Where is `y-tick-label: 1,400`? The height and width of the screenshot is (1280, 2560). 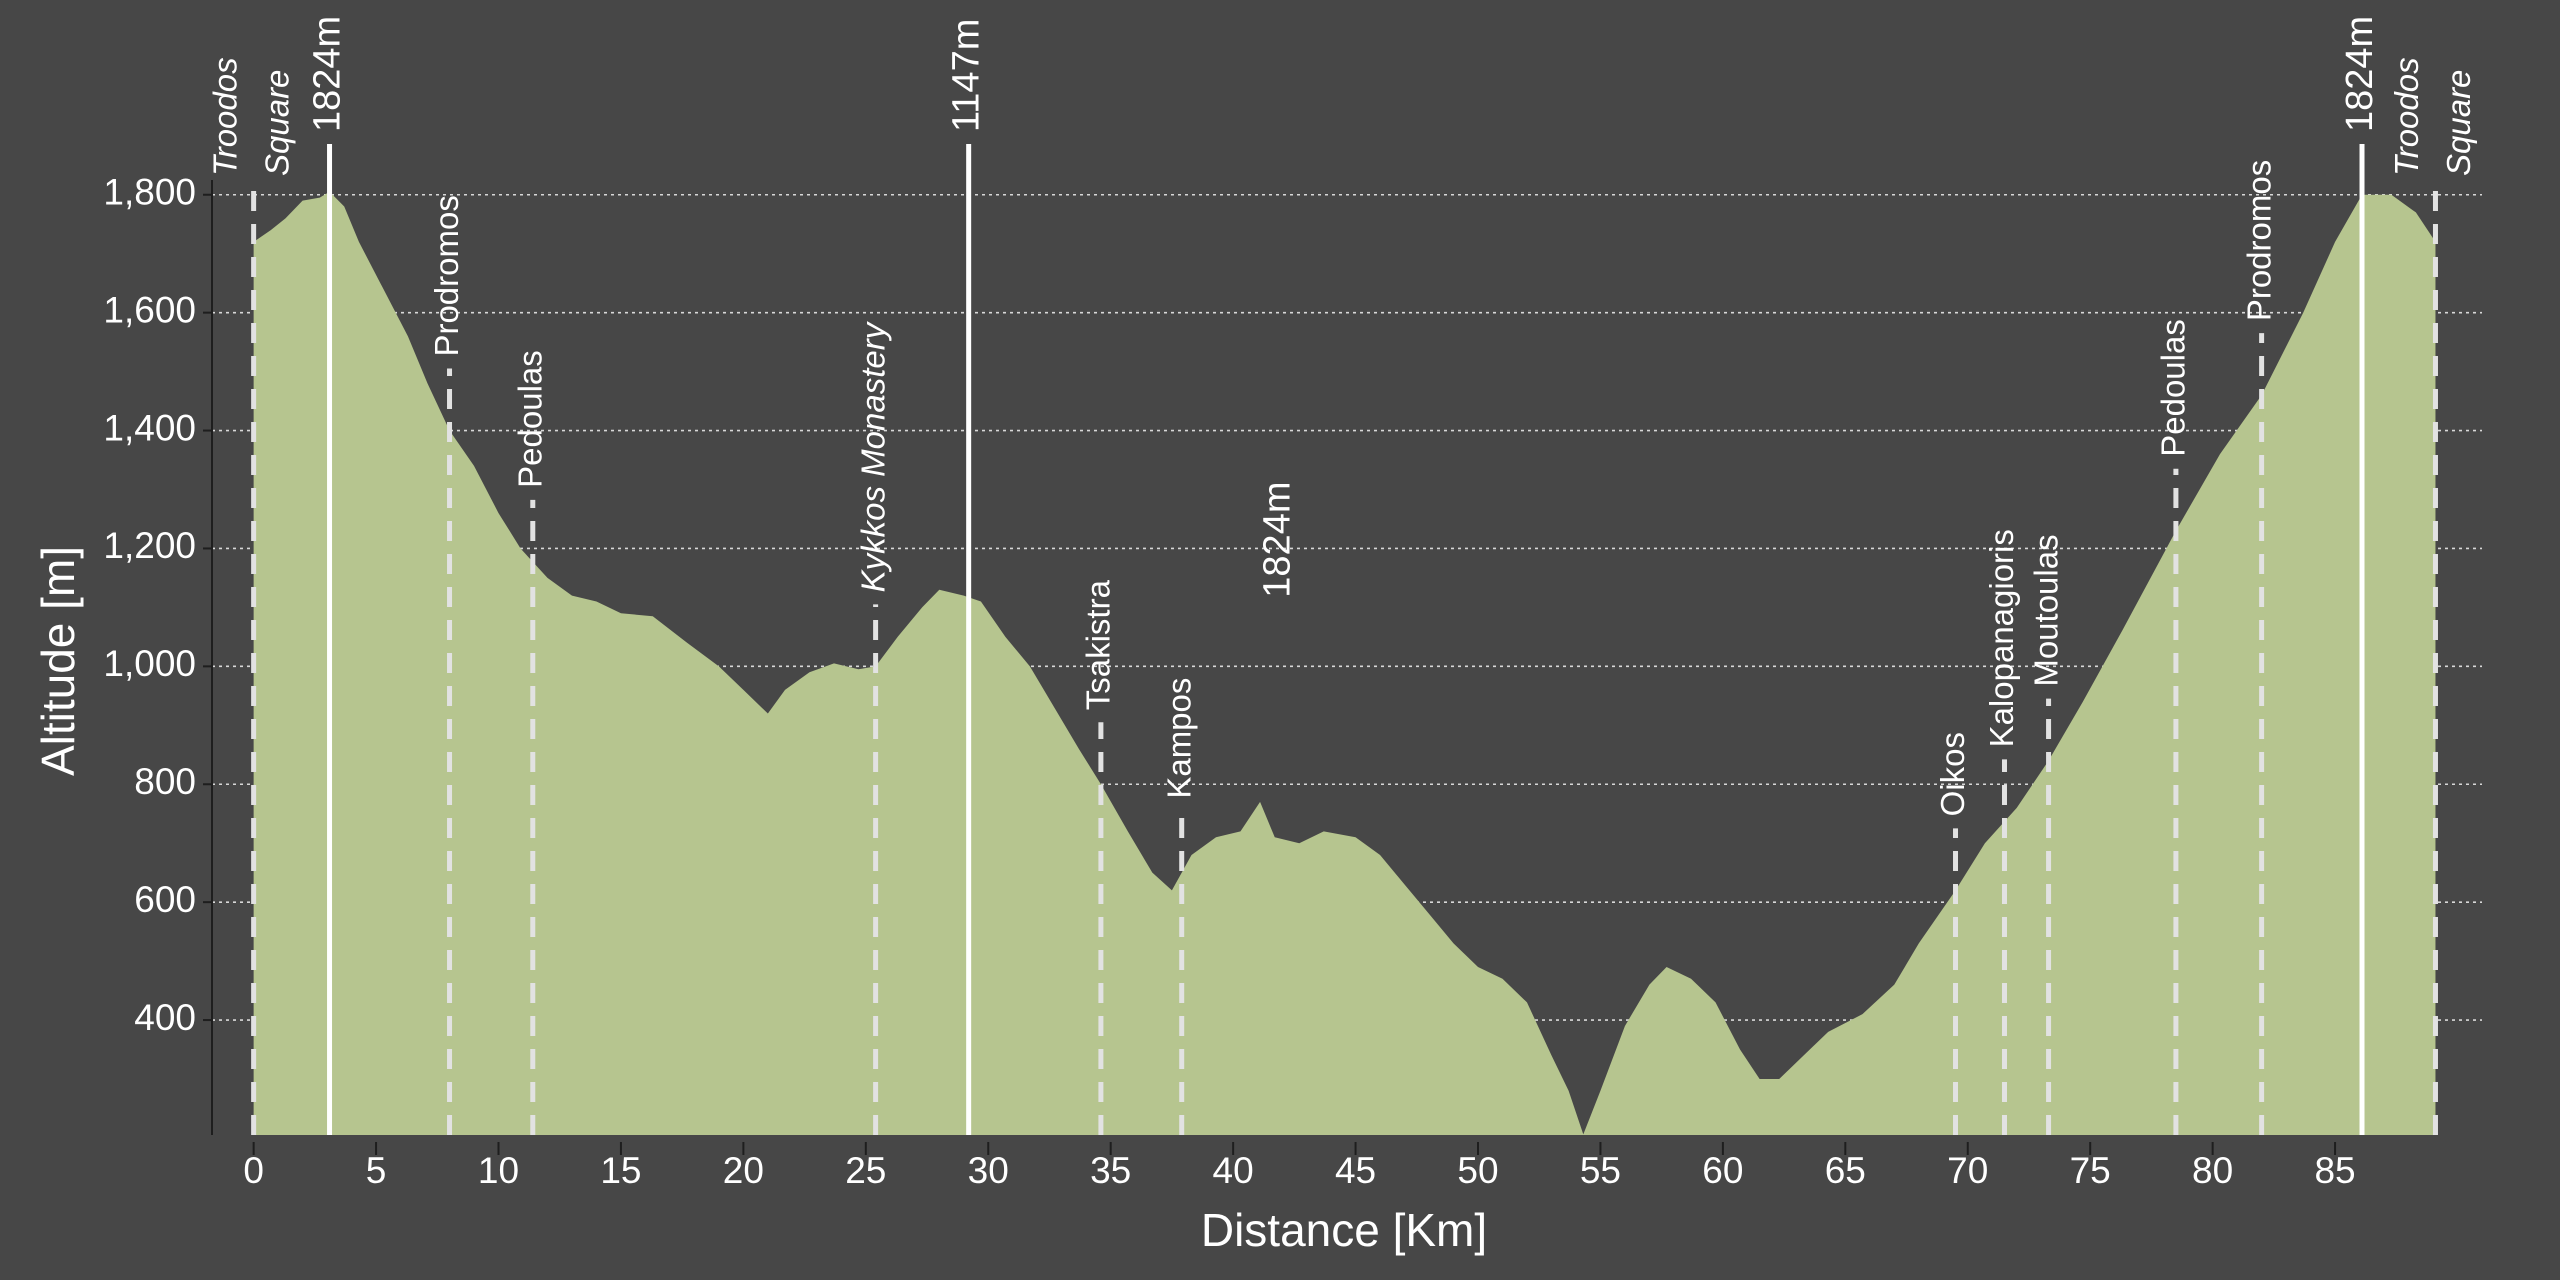 y-tick-label: 1,400 is located at coordinates (149, 427).